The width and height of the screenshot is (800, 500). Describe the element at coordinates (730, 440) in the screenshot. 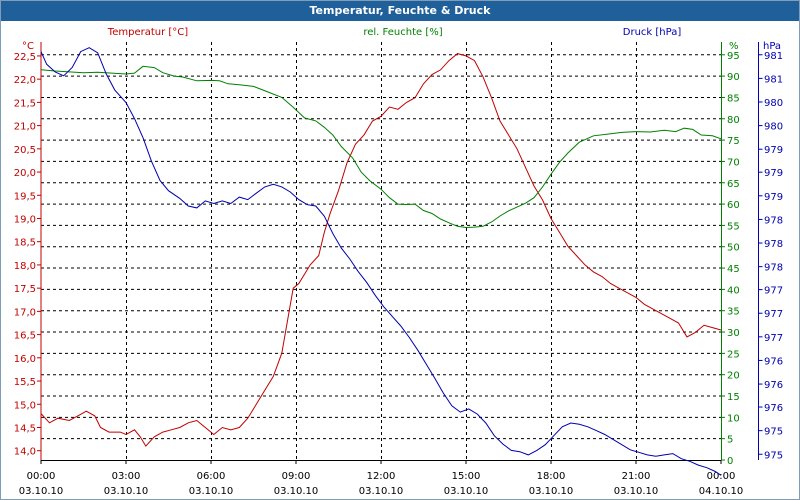

I see `hum-tick-label: 5` at that location.